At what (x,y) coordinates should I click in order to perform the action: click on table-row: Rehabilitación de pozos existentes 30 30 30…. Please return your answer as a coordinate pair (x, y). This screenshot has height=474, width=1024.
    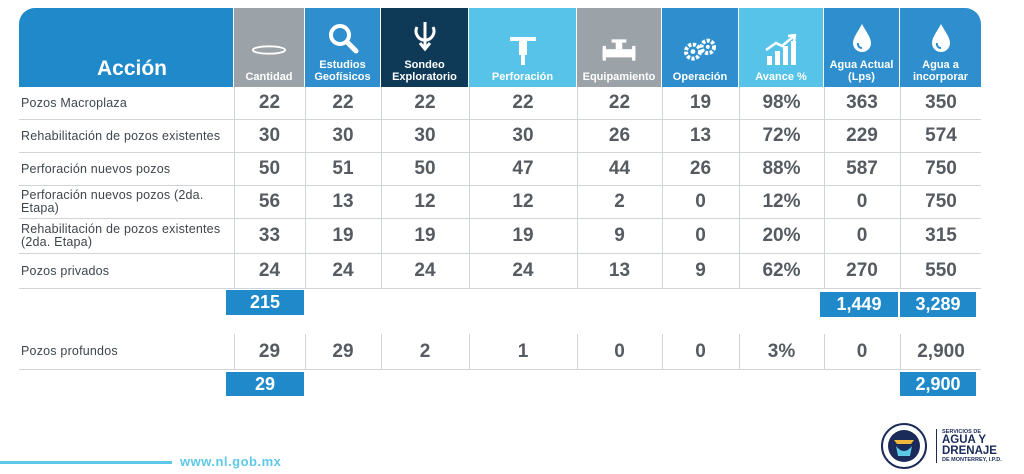
    Looking at the image, I should click on (500, 136).